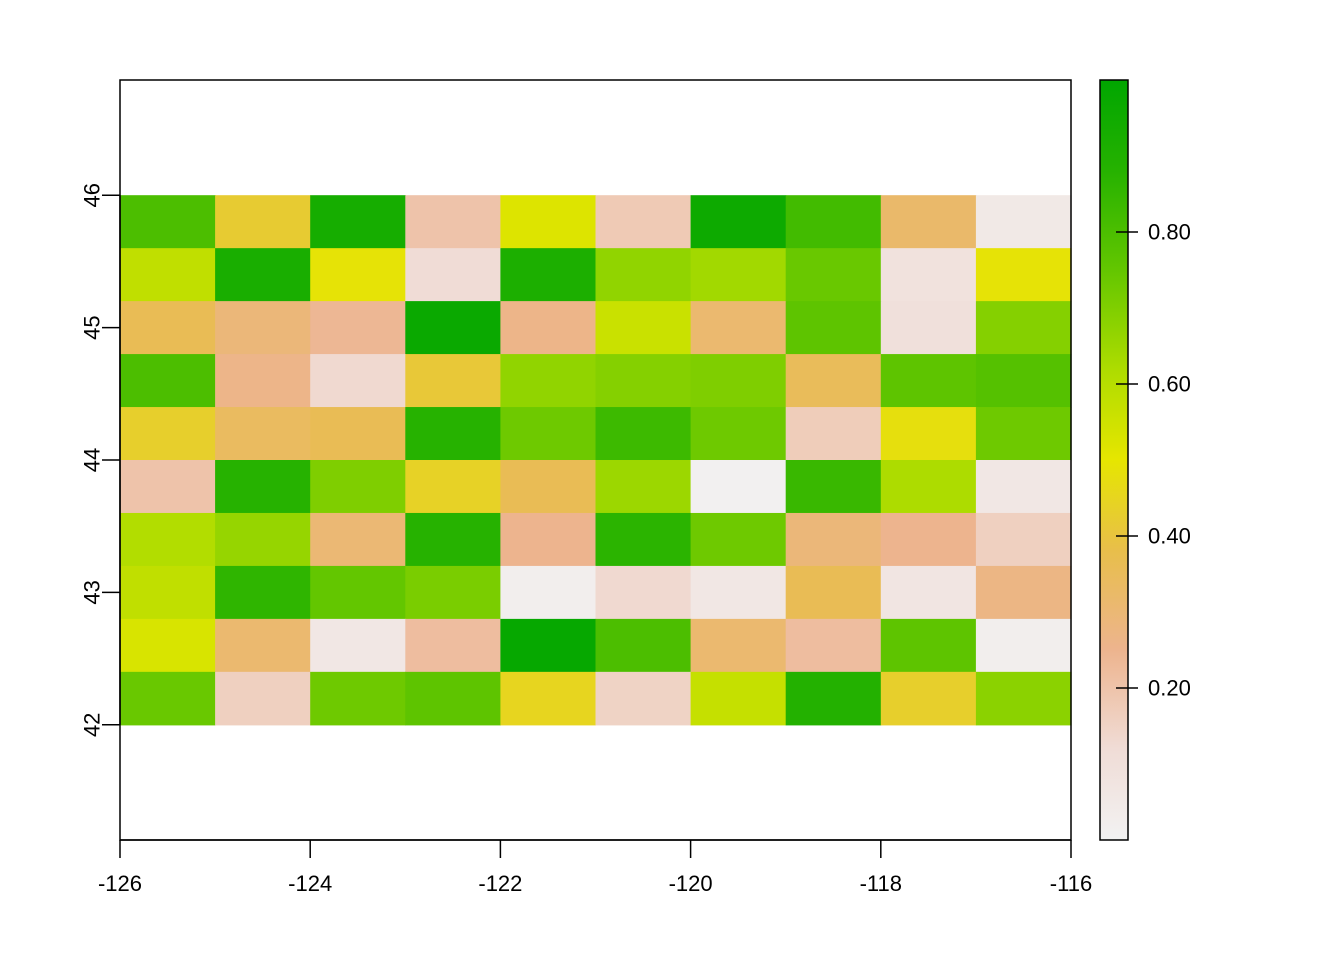 The height and width of the screenshot is (960, 1344). Describe the element at coordinates (1169, 688) in the screenshot. I see `legend-tick-label: 0.20` at that location.